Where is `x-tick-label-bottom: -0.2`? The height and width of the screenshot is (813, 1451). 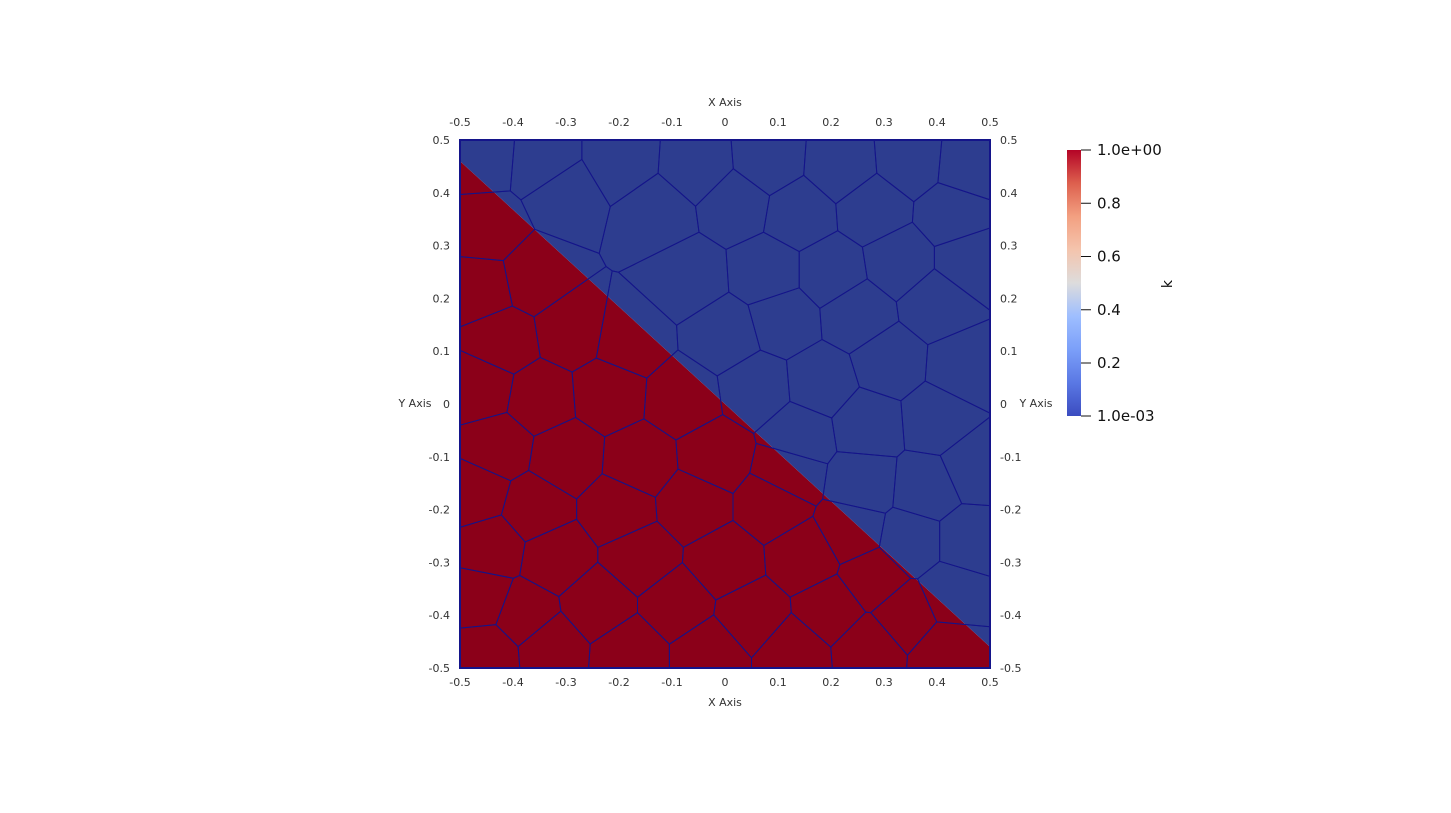 x-tick-label-bottom: -0.2 is located at coordinates (618, 682).